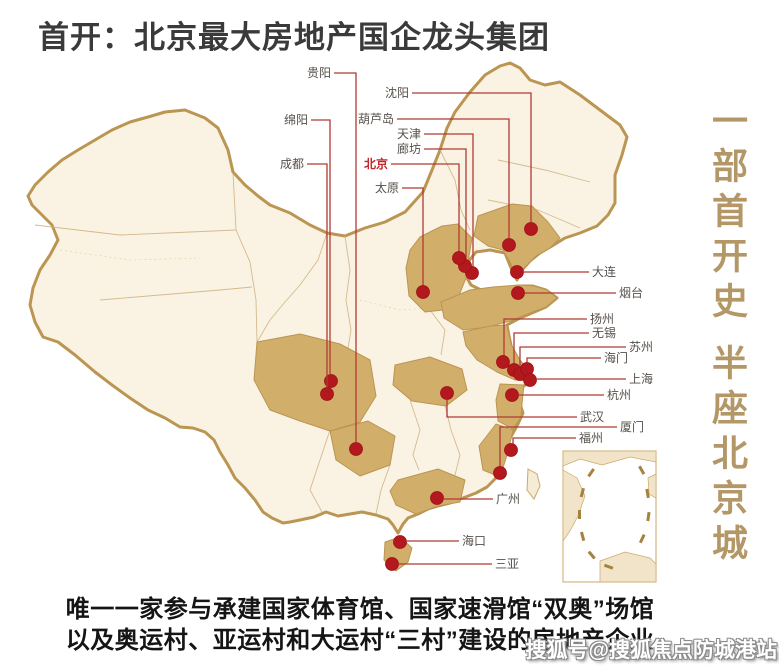 This screenshot has height=666, width=779. Describe the element at coordinates (409, 148) in the screenshot. I see `city-label: 廊坊` at that location.